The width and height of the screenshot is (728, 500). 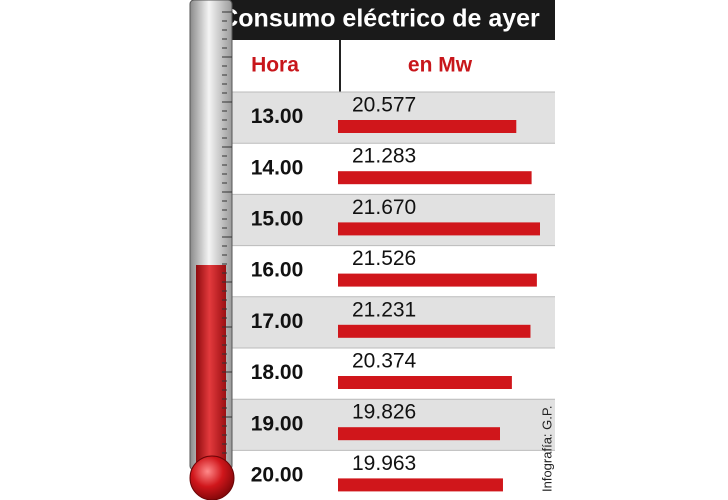 What do you see at coordinates (212, 477) in the screenshot?
I see `thermometer-bulb` at bounding box center [212, 477].